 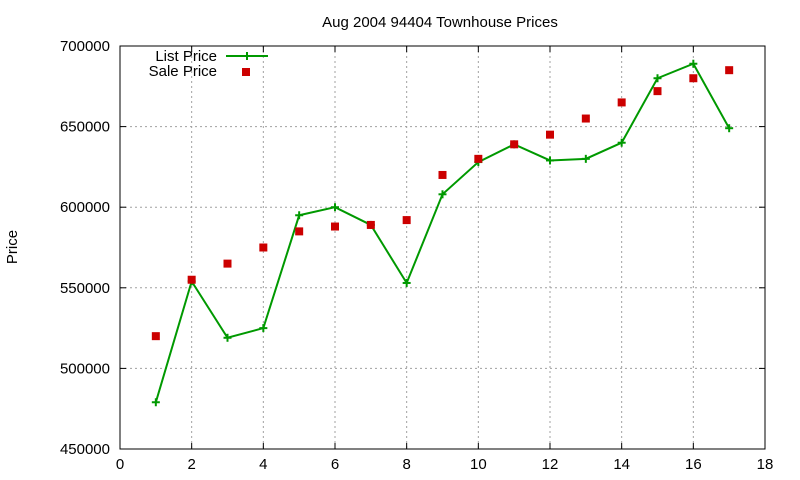 What do you see at coordinates (85, 127) in the screenshot?
I see `y-tick-label: 650000` at bounding box center [85, 127].